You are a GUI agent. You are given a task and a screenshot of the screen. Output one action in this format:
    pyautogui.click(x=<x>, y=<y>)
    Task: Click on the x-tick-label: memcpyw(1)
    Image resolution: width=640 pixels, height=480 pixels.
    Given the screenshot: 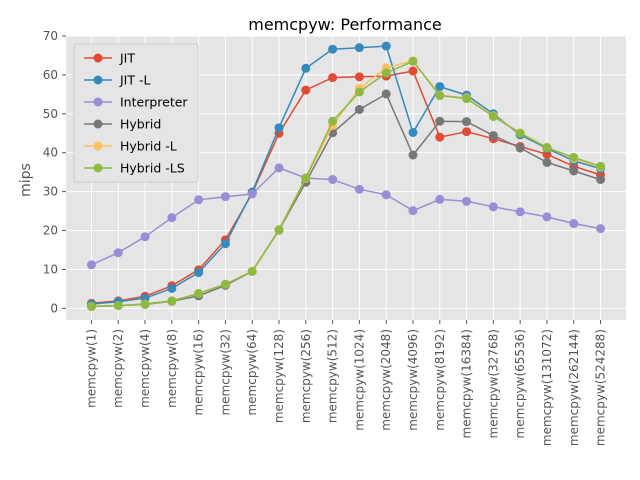 What is the action you would take?
    pyautogui.click(x=91, y=368)
    